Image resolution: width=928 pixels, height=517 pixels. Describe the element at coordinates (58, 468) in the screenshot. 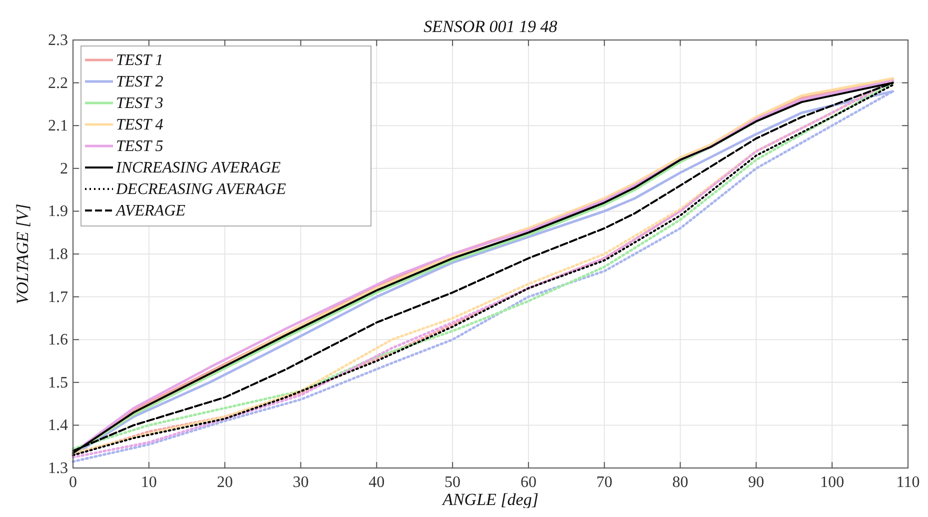

I see `y-tick-label: 1.3` at that location.